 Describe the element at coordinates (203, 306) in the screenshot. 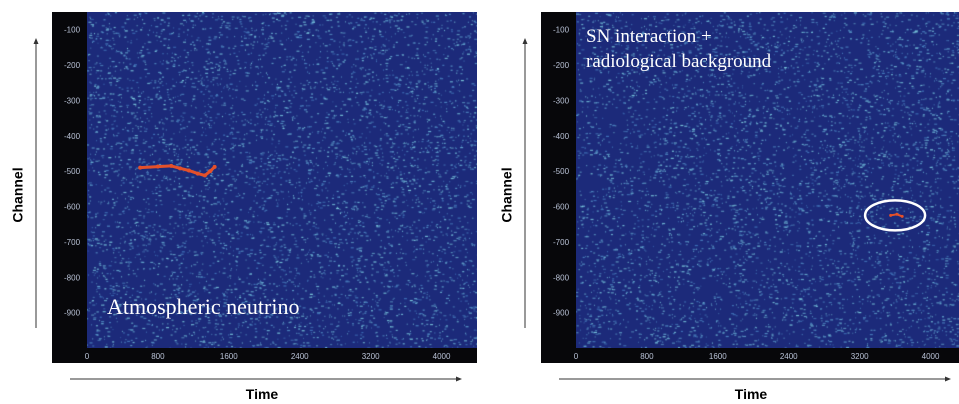

I see `plot-annotation: Atmospheric neutrino` at that location.